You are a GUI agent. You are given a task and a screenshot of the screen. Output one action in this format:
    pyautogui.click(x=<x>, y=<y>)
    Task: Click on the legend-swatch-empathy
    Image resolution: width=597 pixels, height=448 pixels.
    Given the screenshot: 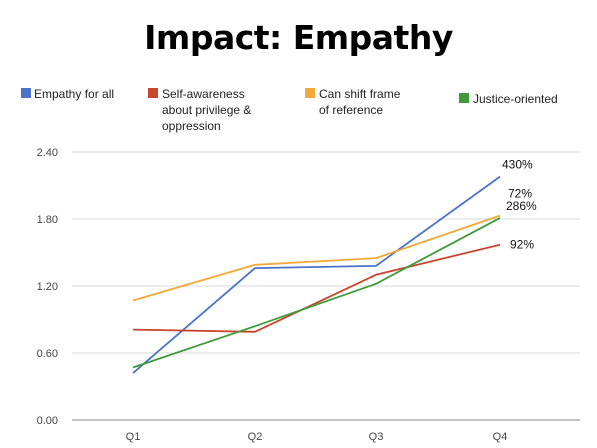 What is the action you would take?
    pyautogui.click(x=26, y=93)
    